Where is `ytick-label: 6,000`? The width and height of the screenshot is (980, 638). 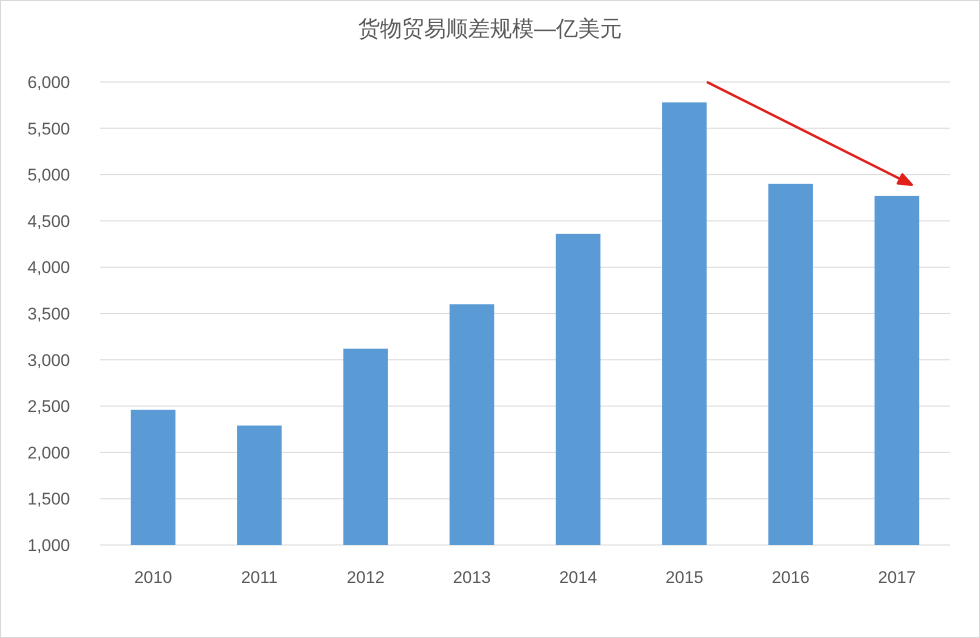 ytick-label: 6,000 is located at coordinates (48, 82).